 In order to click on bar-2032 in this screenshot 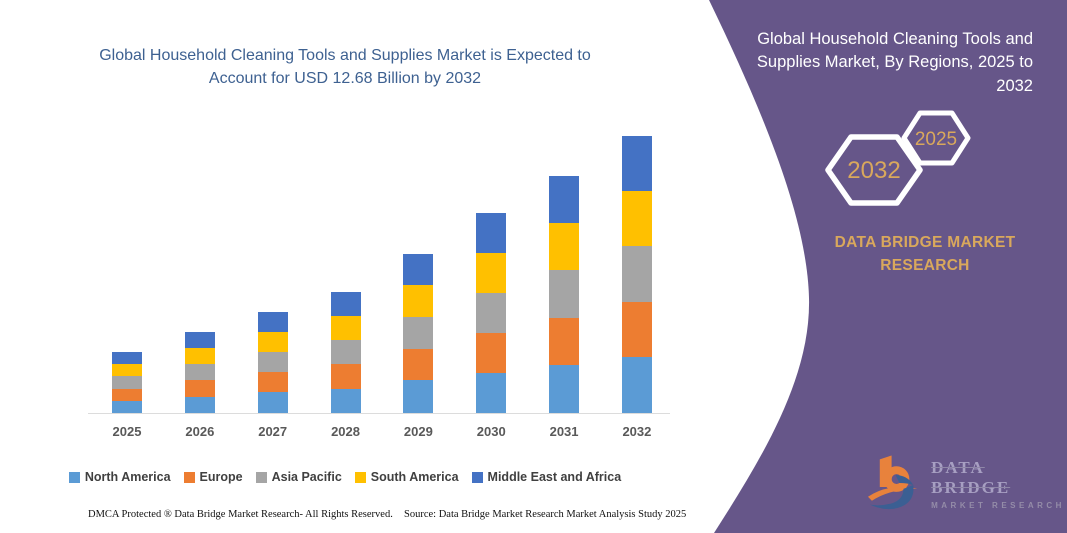, I will do `click(636, 266)`.